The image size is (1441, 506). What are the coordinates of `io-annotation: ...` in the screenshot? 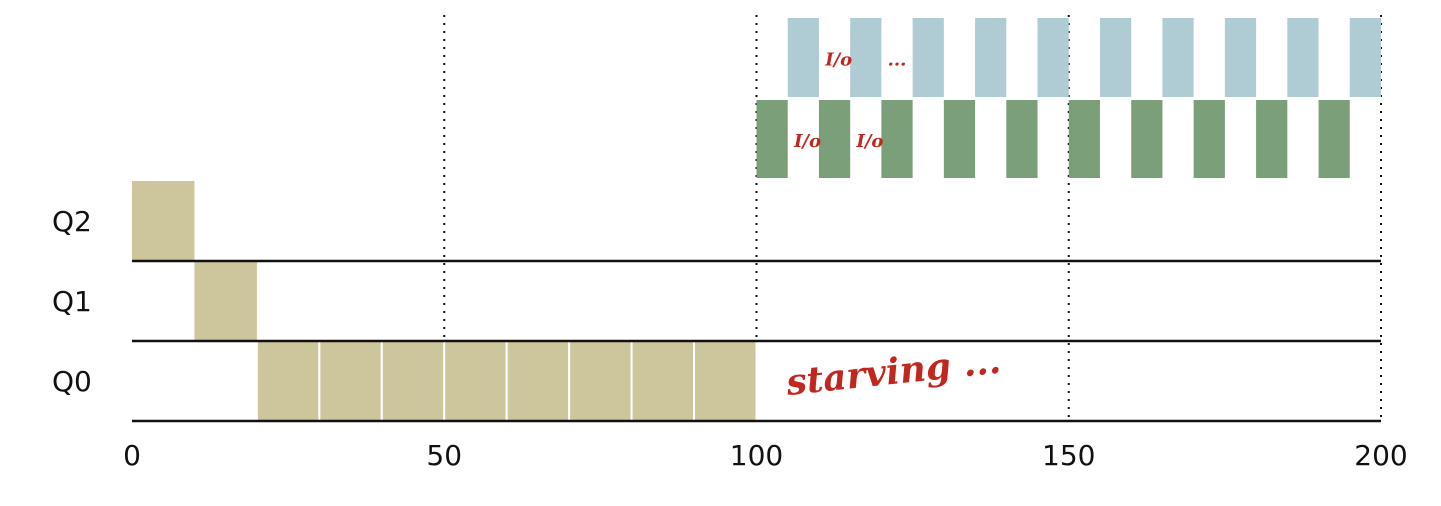 It's located at (897, 60).